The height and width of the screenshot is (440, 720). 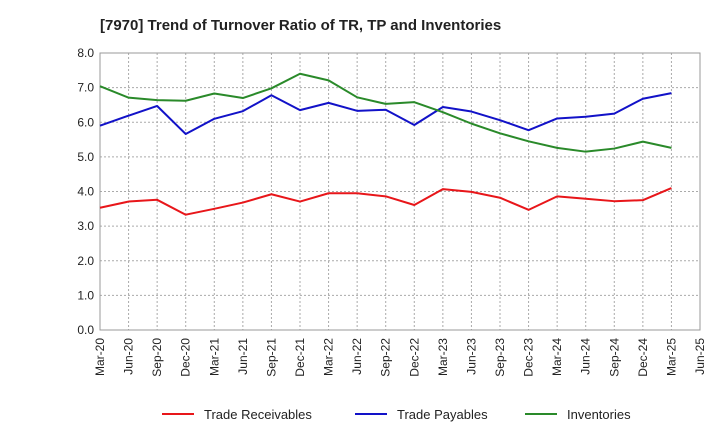 I want to click on series-line-trade-payables, so click(x=385, y=114).